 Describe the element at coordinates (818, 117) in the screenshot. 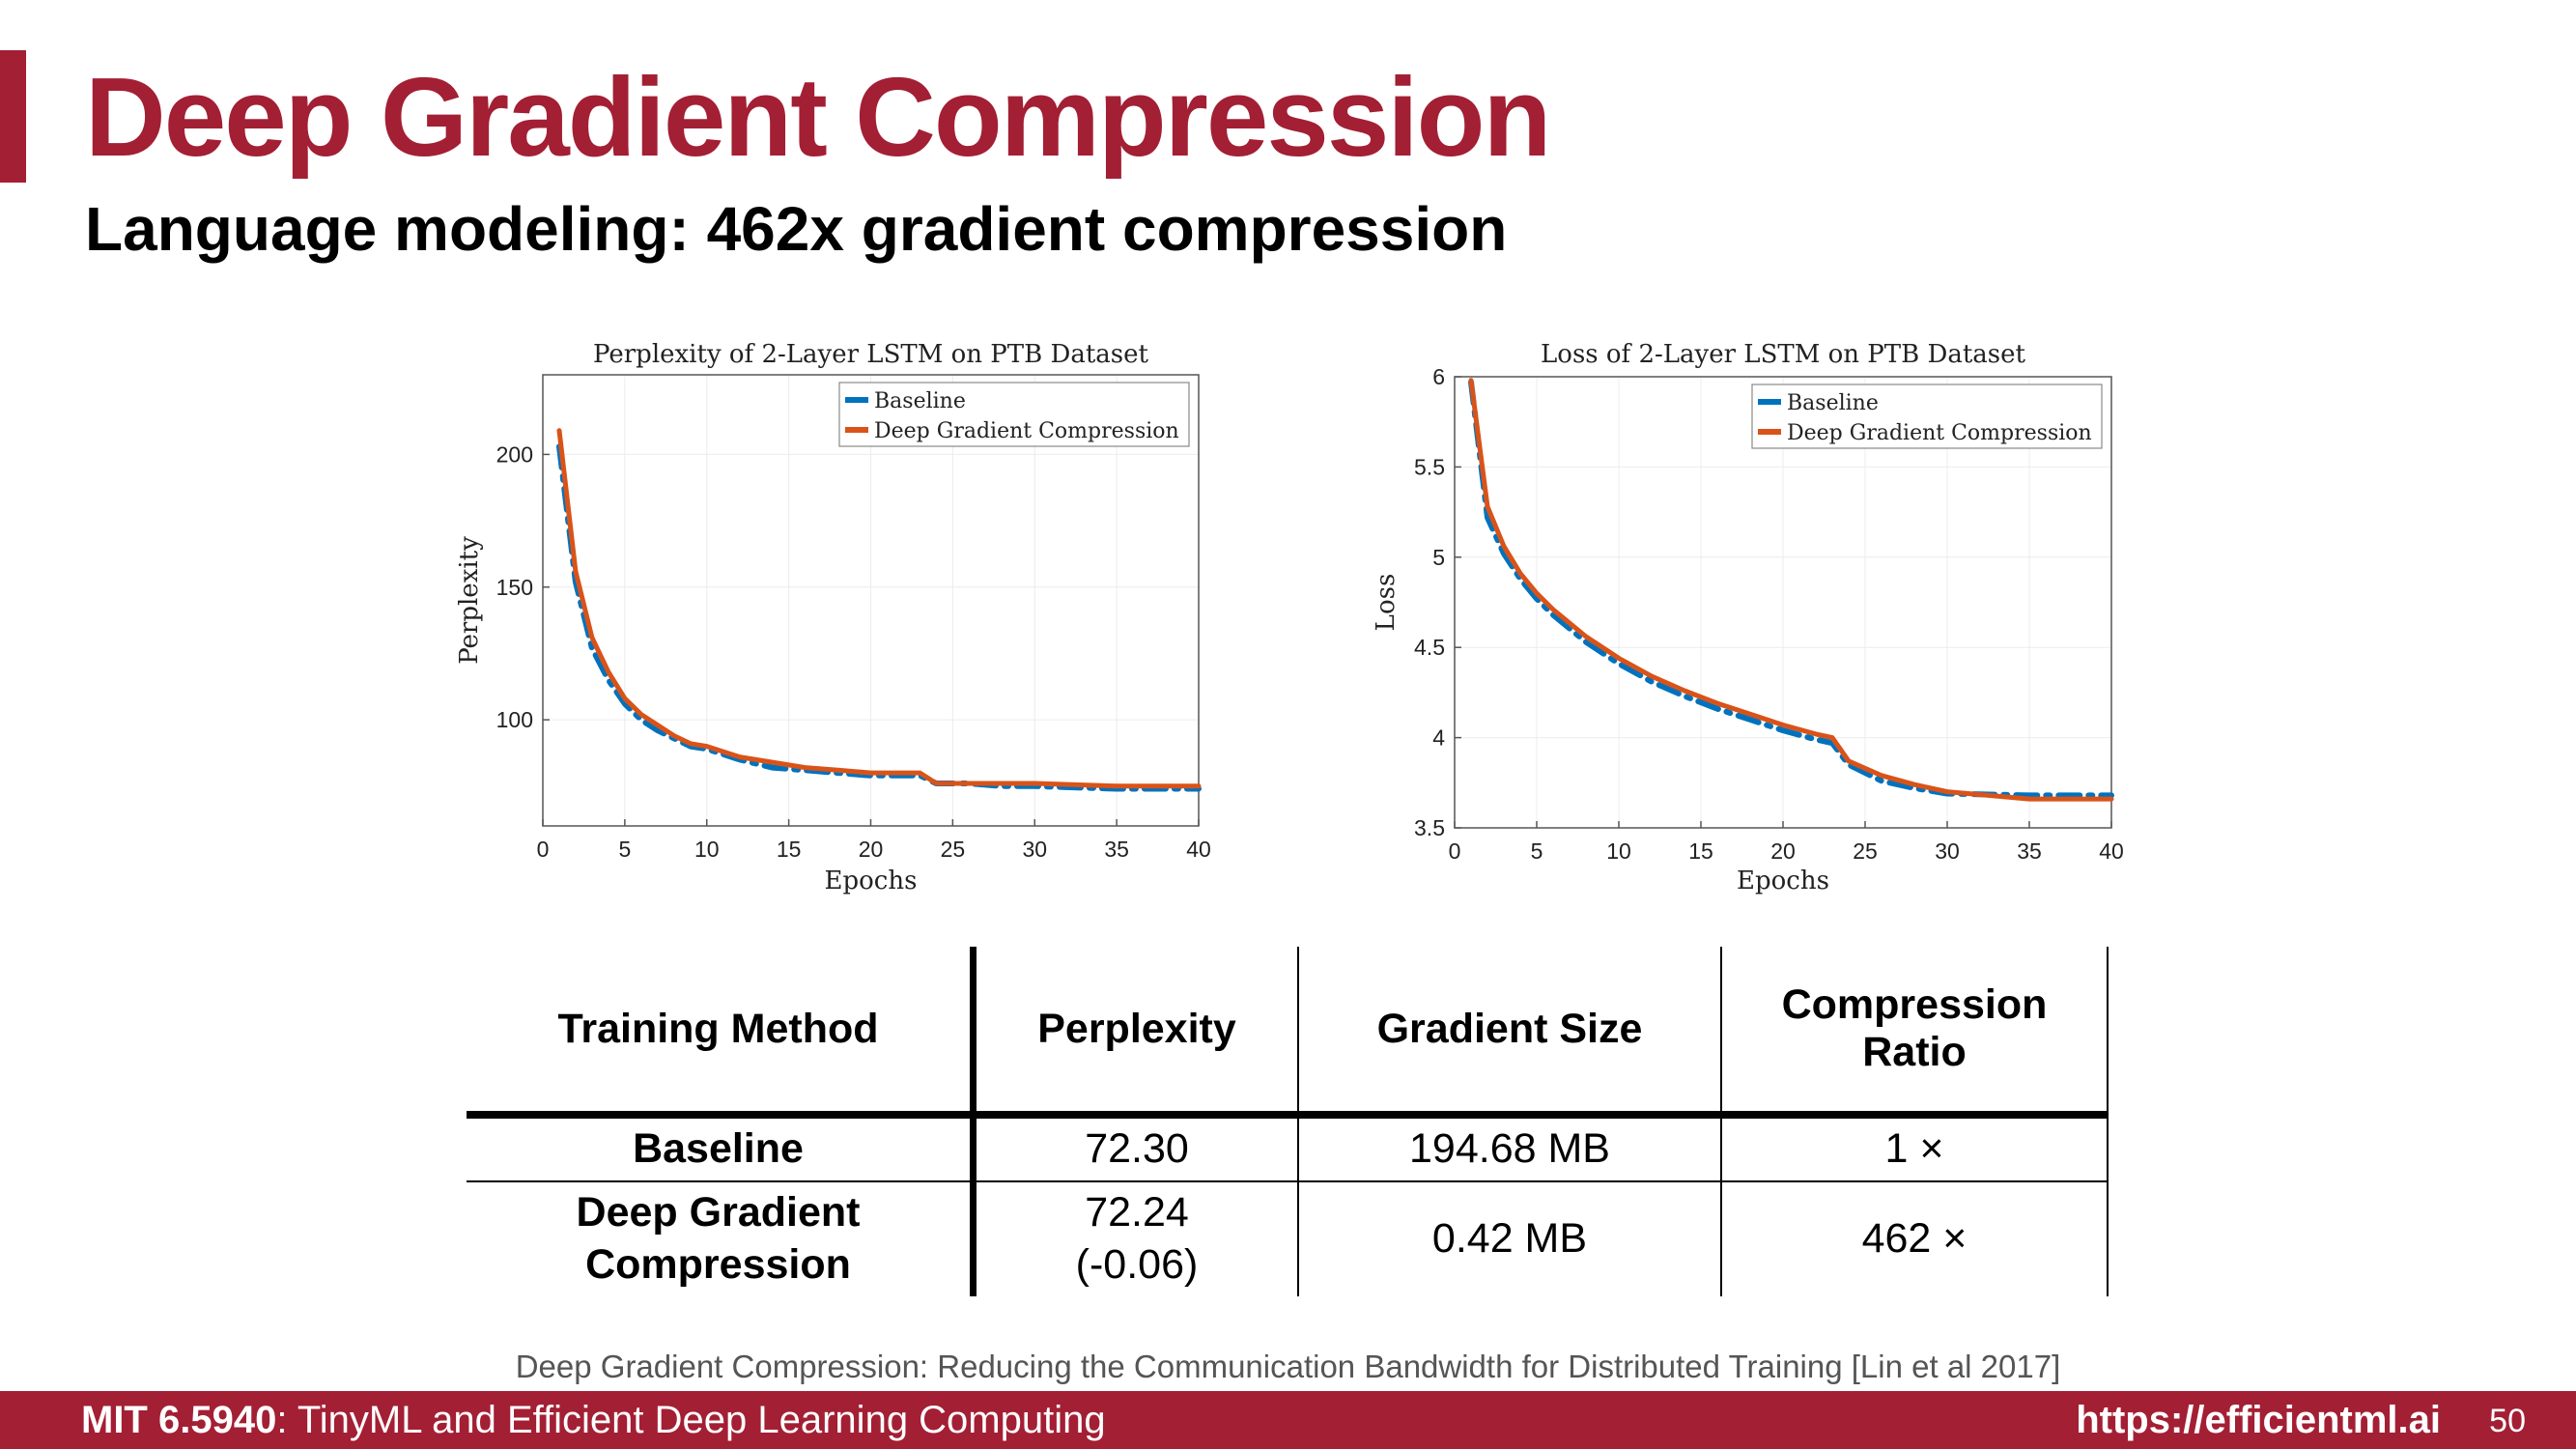

I see `slide-title: Deep Gradient Compression` at that location.